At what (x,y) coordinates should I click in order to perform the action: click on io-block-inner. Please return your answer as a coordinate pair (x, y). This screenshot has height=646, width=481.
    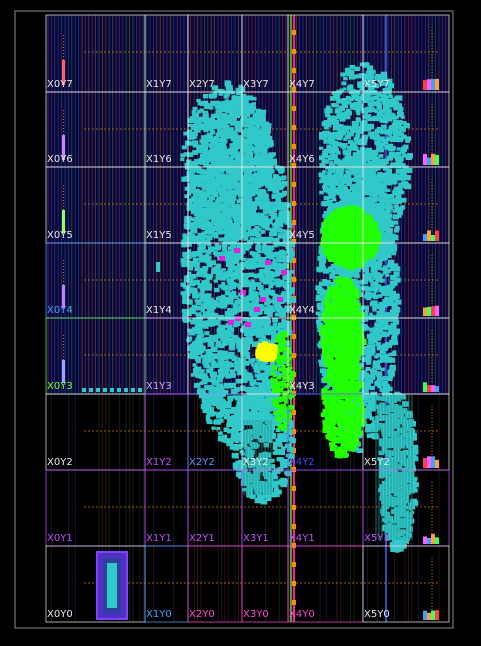
    Looking at the image, I should click on (112, 585).